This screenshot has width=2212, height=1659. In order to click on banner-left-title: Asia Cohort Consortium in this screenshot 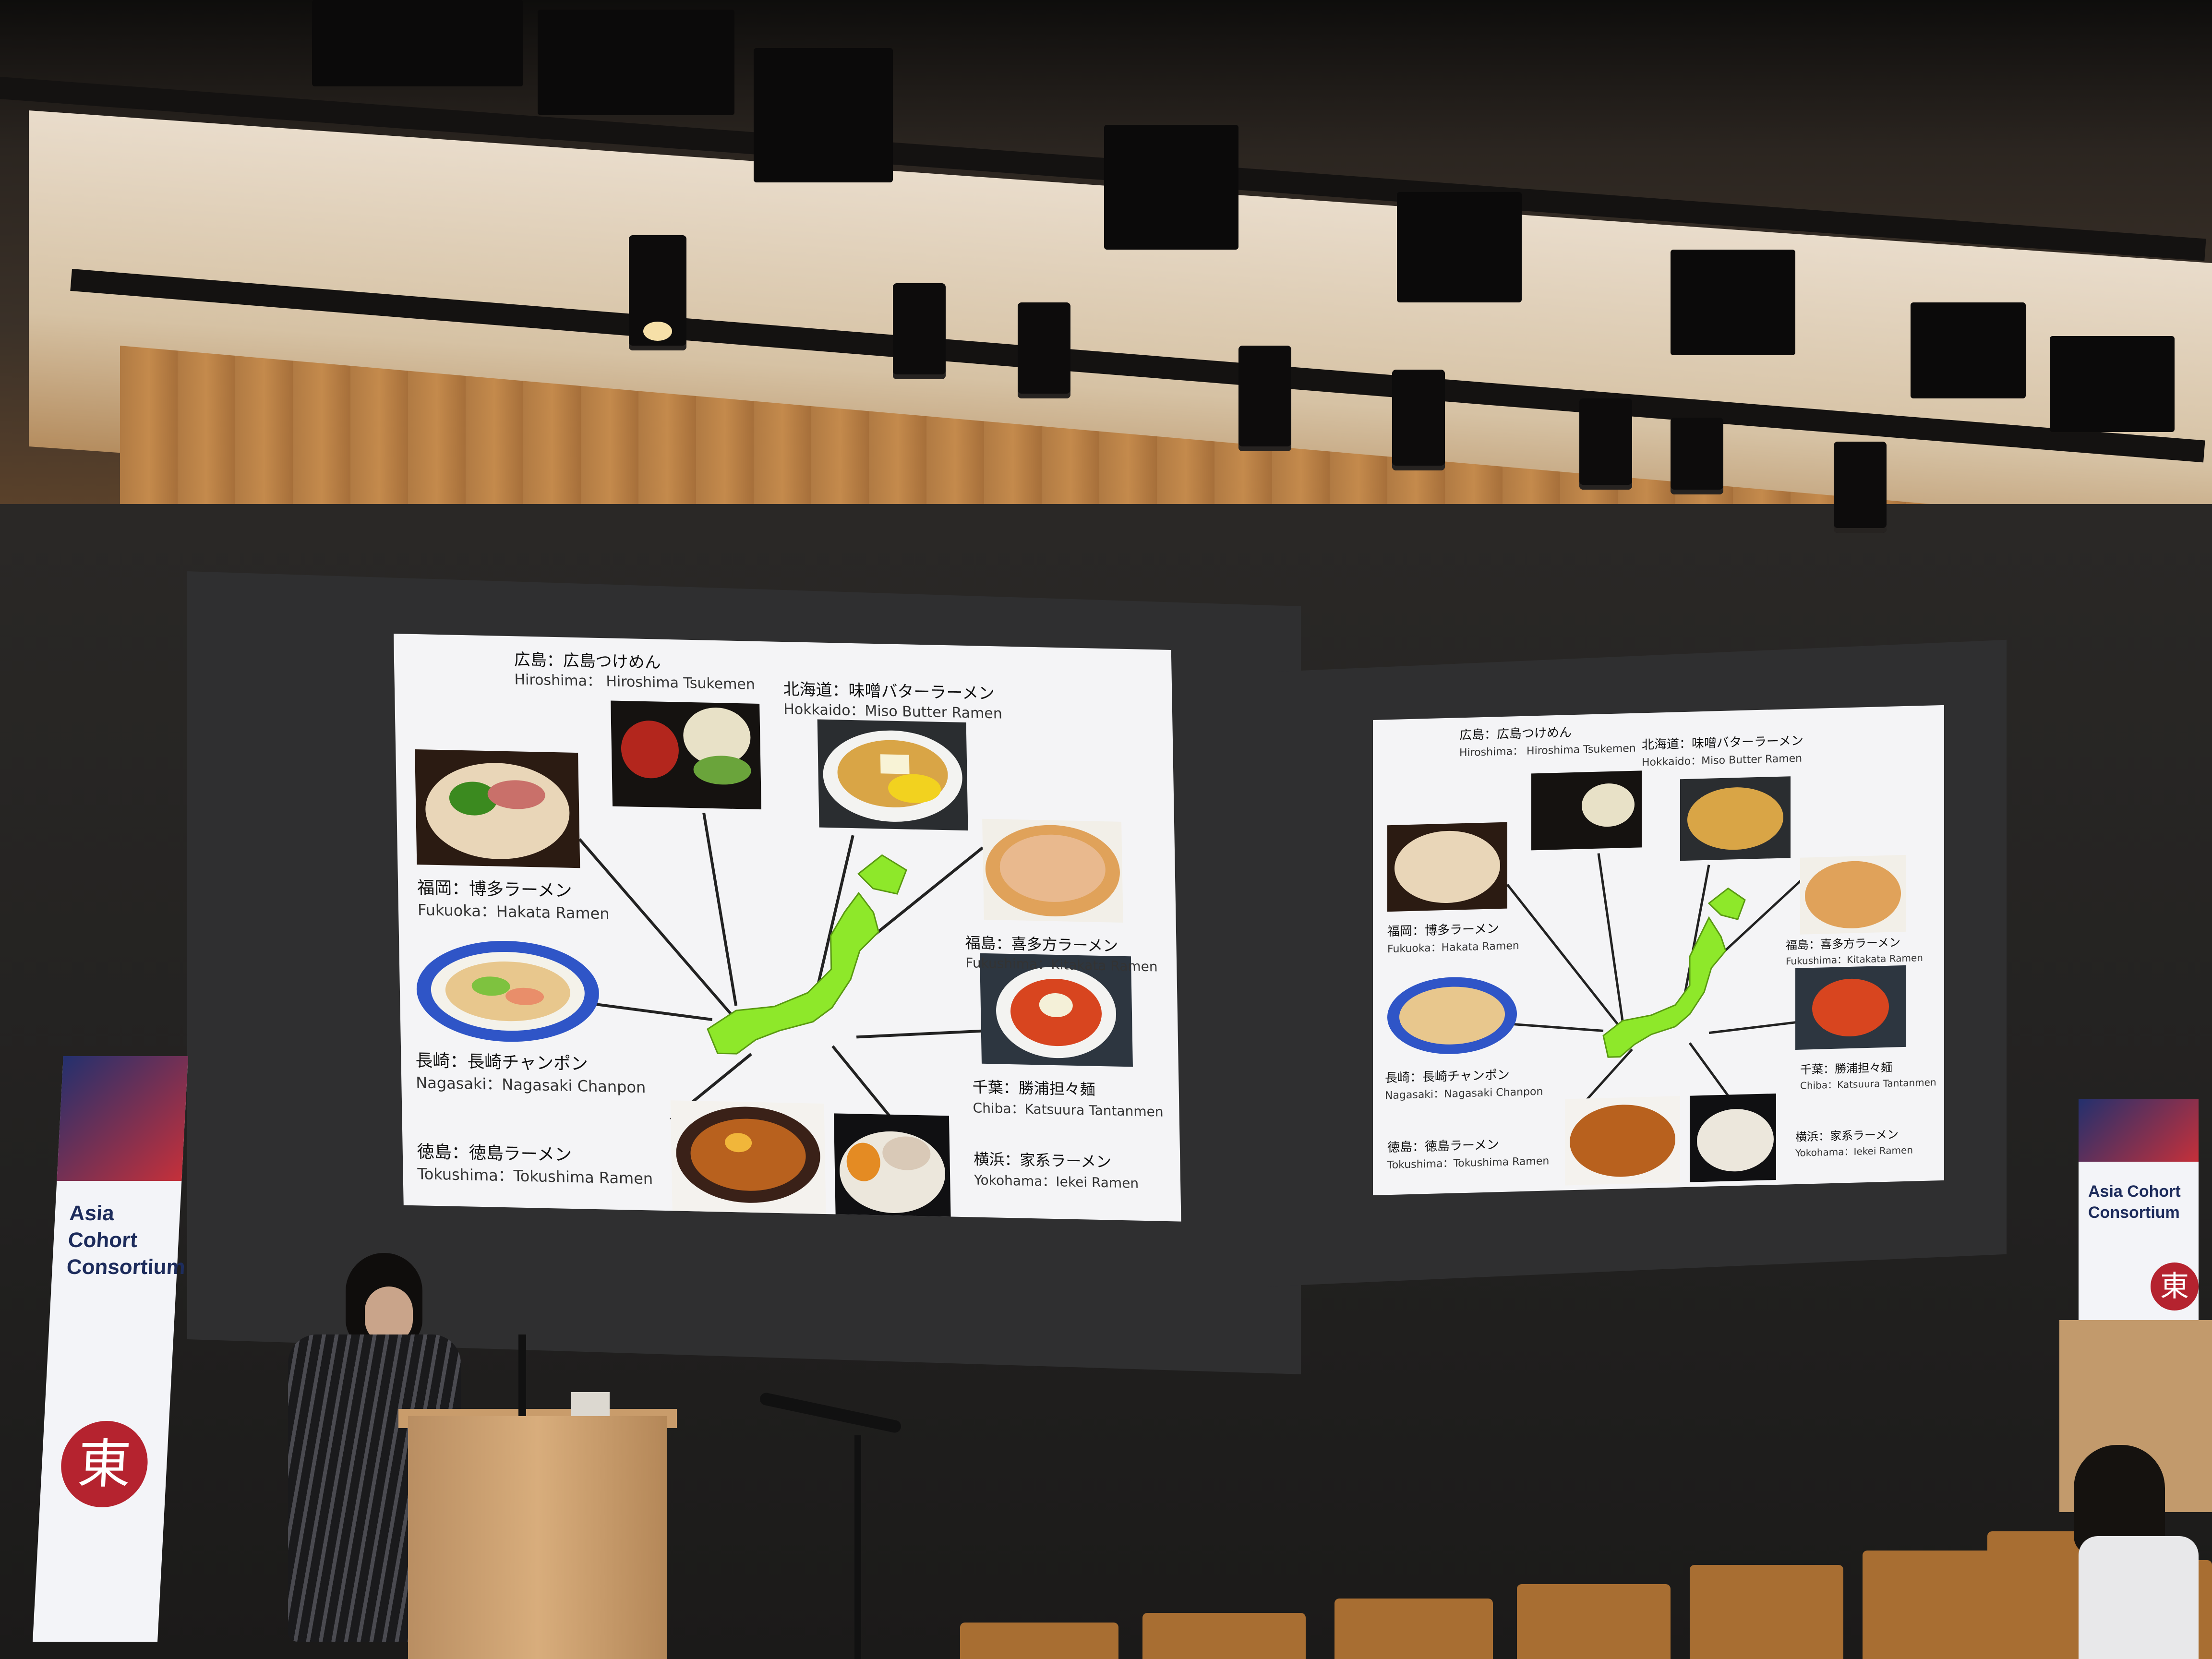, I will do `click(126, 1240)`.